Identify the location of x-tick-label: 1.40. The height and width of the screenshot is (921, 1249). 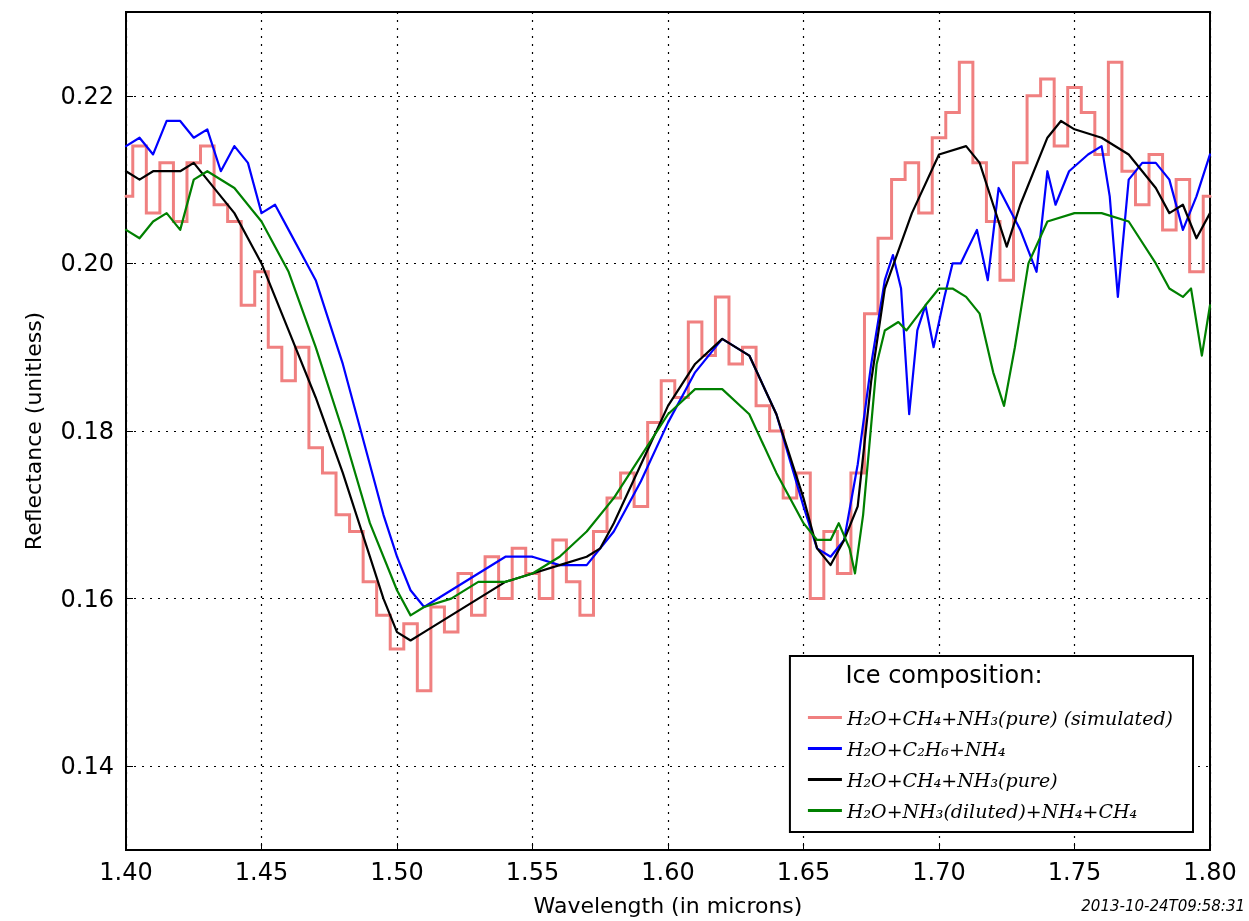
(126, 872).